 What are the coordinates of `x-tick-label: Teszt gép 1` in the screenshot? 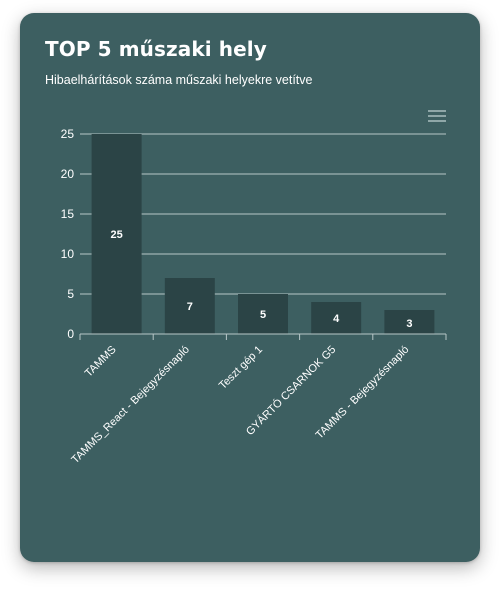 It's located at (241, 368).